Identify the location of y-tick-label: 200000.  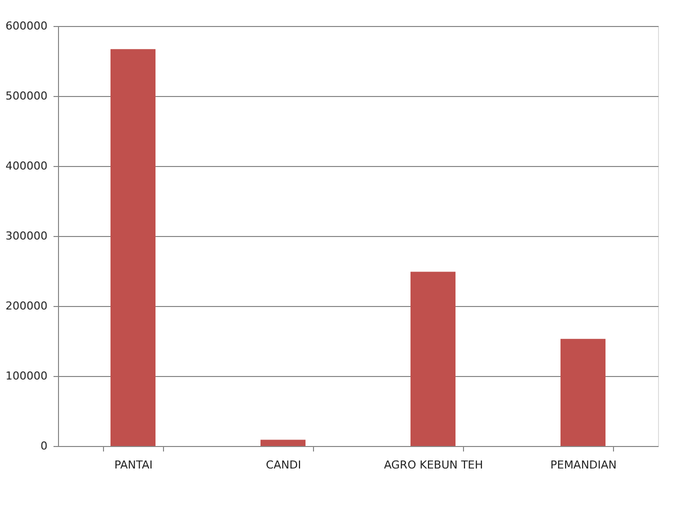
(27, 306).